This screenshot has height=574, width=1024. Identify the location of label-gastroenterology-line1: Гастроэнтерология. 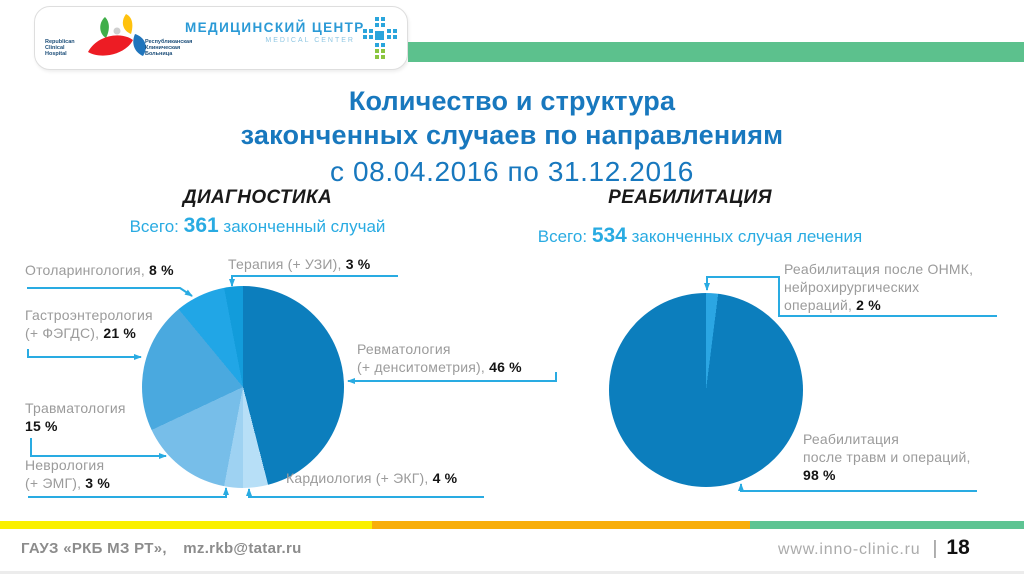
(89, 315).